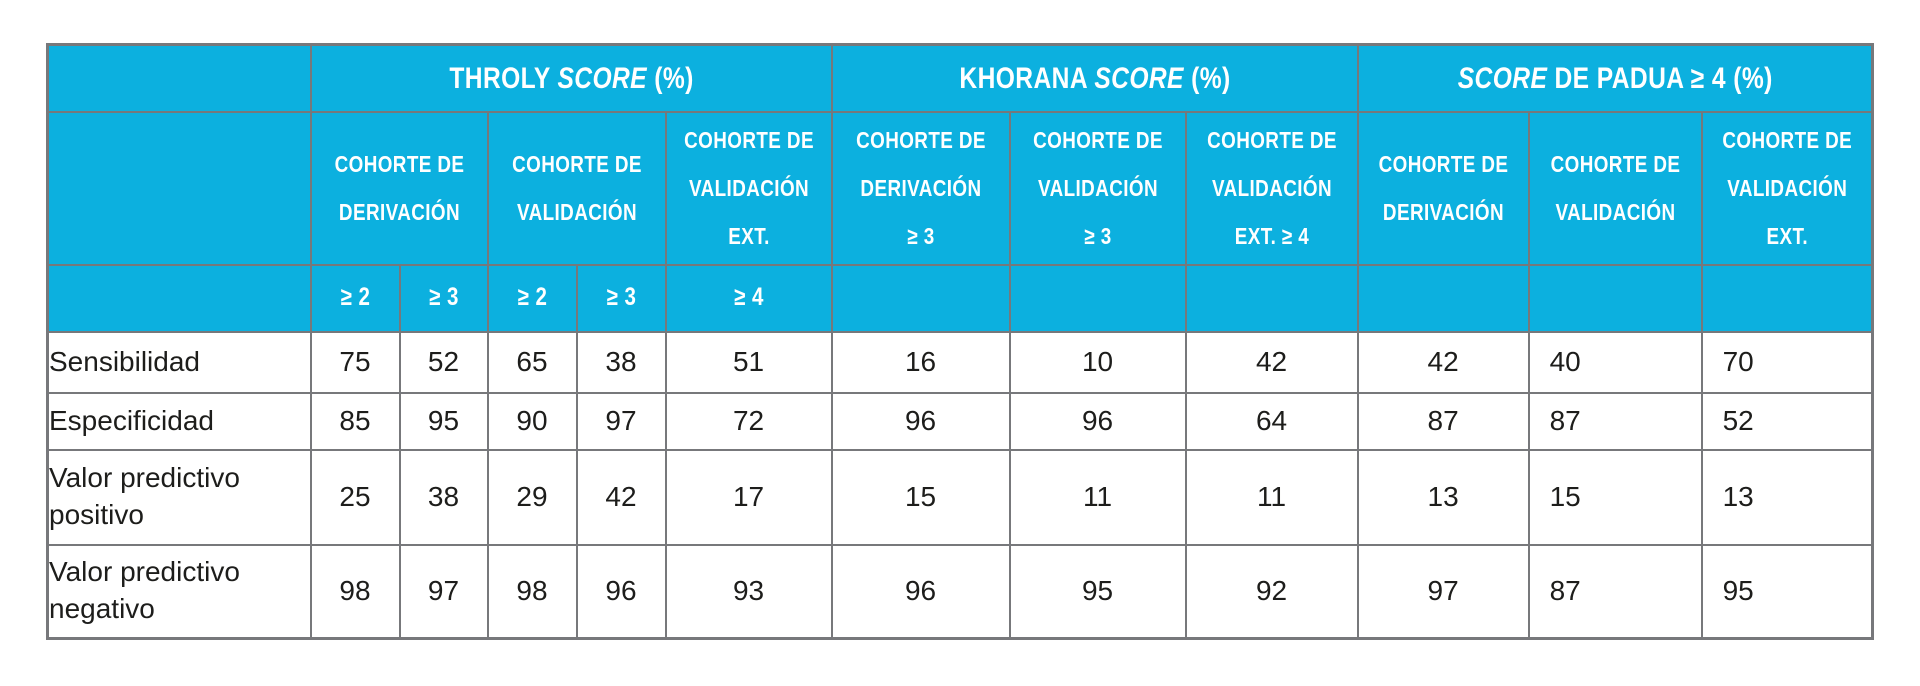 This screenshot has height=686, width=1920. Describe the element at coordinates (1659, 78) in the screenshot. I see `group-title-text: DE PADUA ≥ 4 (%)` at that location.